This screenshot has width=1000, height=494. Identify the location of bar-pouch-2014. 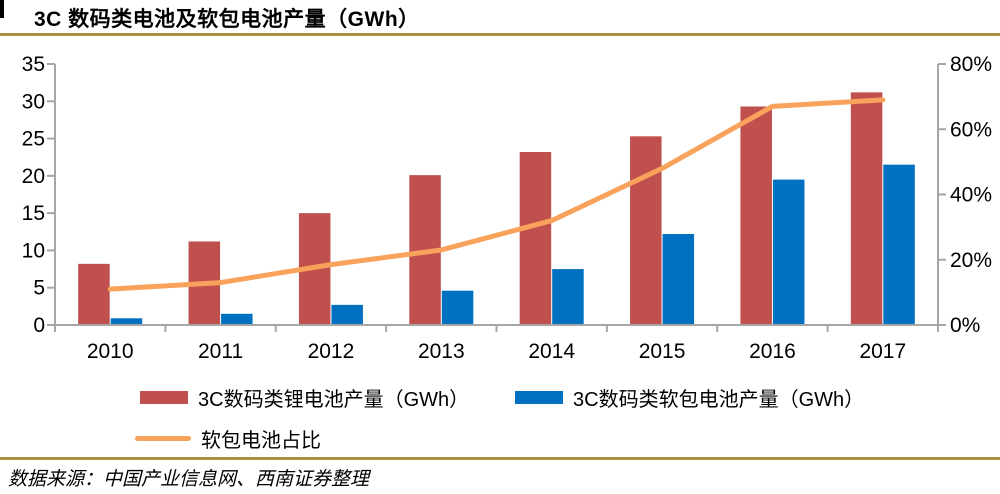
(568, 297).